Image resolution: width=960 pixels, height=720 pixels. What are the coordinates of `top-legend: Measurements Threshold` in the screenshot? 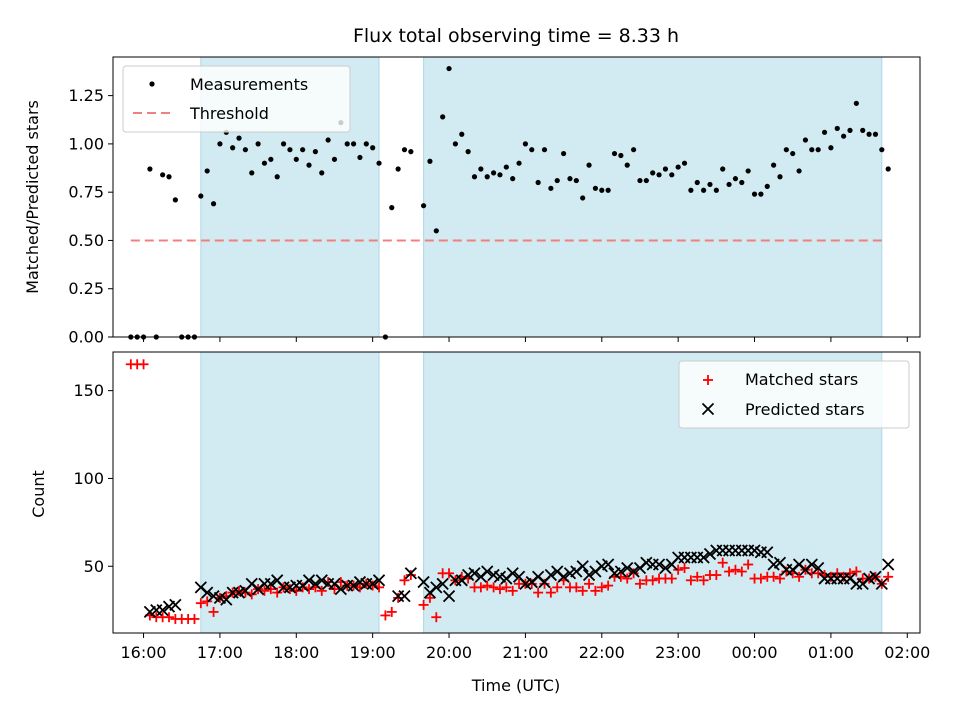 It's located at (236, 99).